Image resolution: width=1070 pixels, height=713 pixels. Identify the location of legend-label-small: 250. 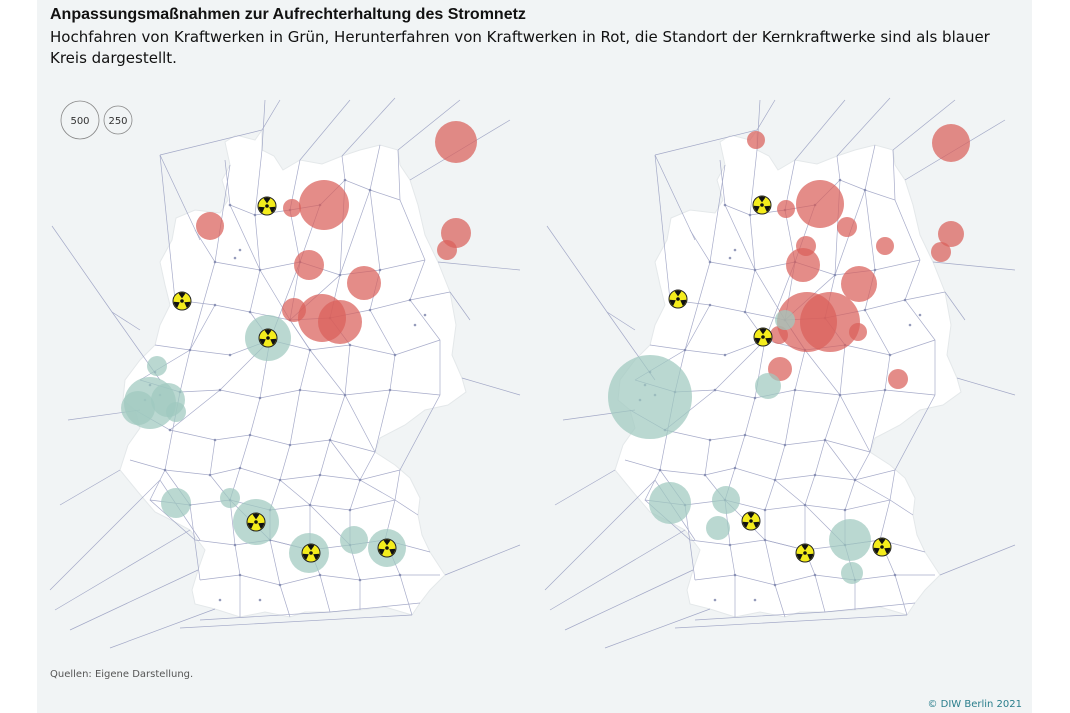
(117, 121).